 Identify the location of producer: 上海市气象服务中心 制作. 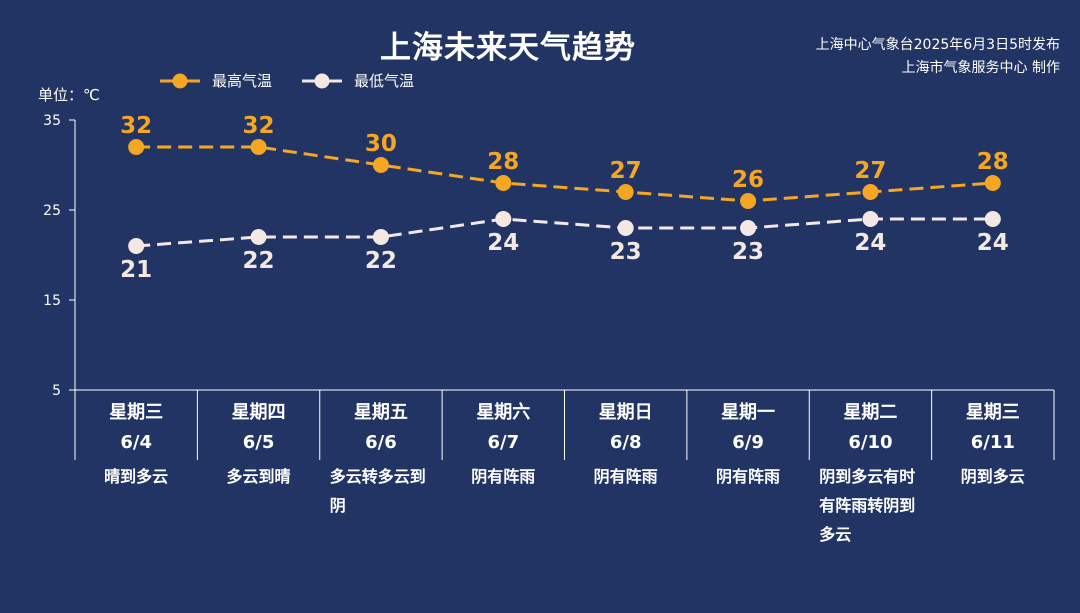
(980, 68).